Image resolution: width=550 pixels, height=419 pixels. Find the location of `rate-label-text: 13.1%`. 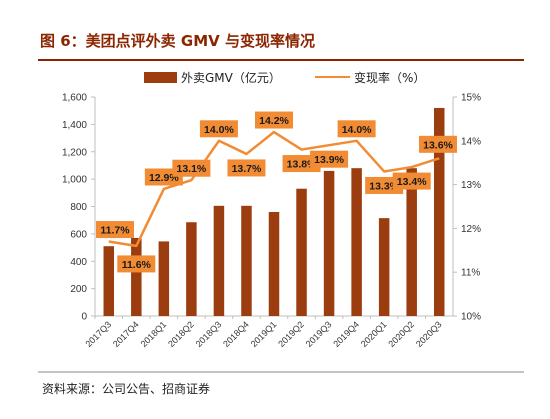

rate-label-text: 13.1% is located at coordinates (191, 169).